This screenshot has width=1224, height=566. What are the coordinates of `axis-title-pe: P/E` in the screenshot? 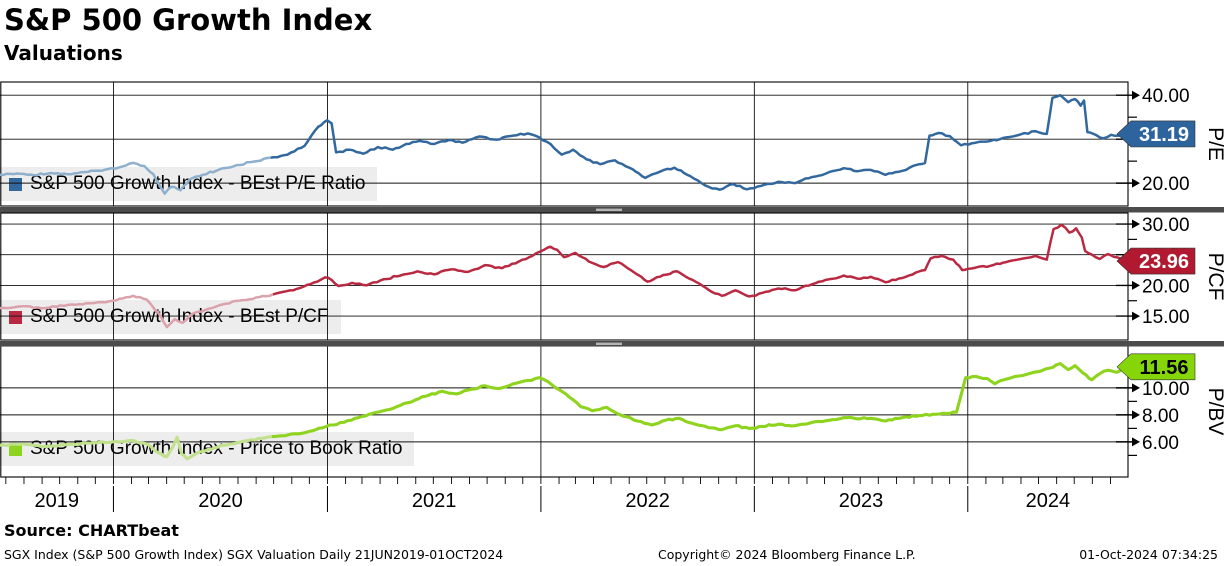 It's located at (1214, 144).